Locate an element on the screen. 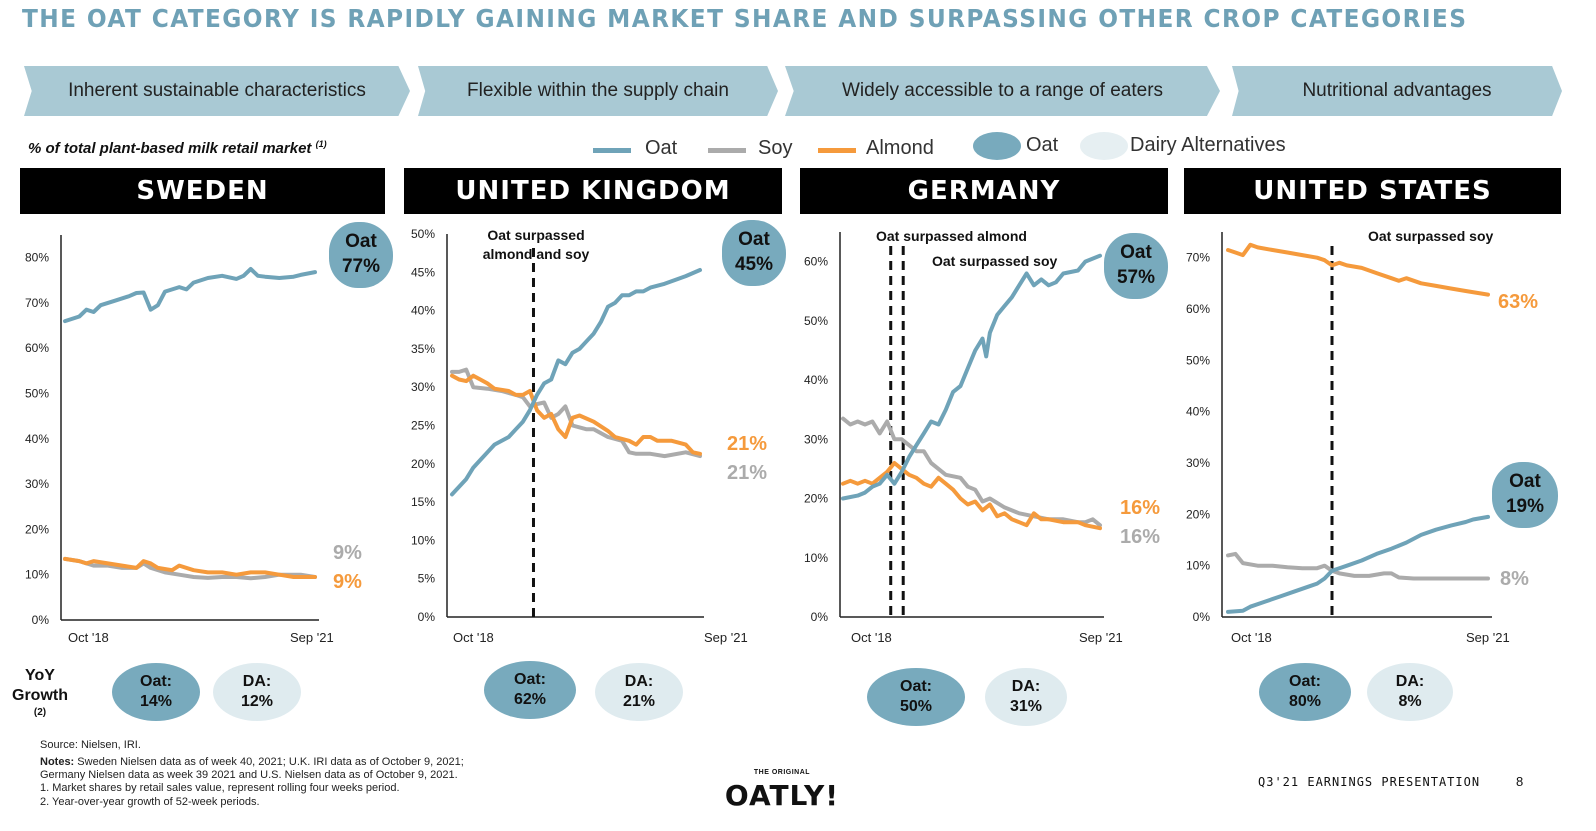  legend-oat: Oat is located at coordinates (661, 148).